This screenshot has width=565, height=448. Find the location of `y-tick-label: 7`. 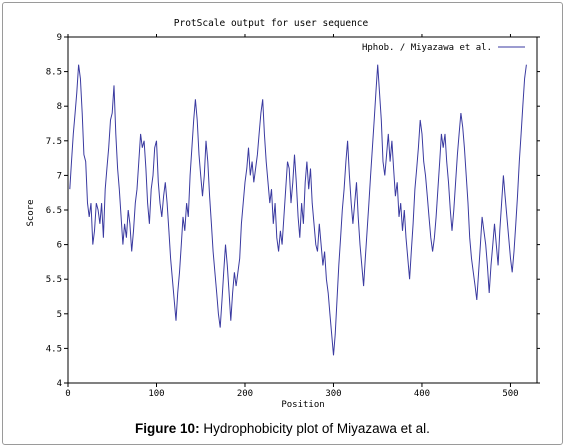

y-tick-label: 7 is located at coordinates (59, 176).